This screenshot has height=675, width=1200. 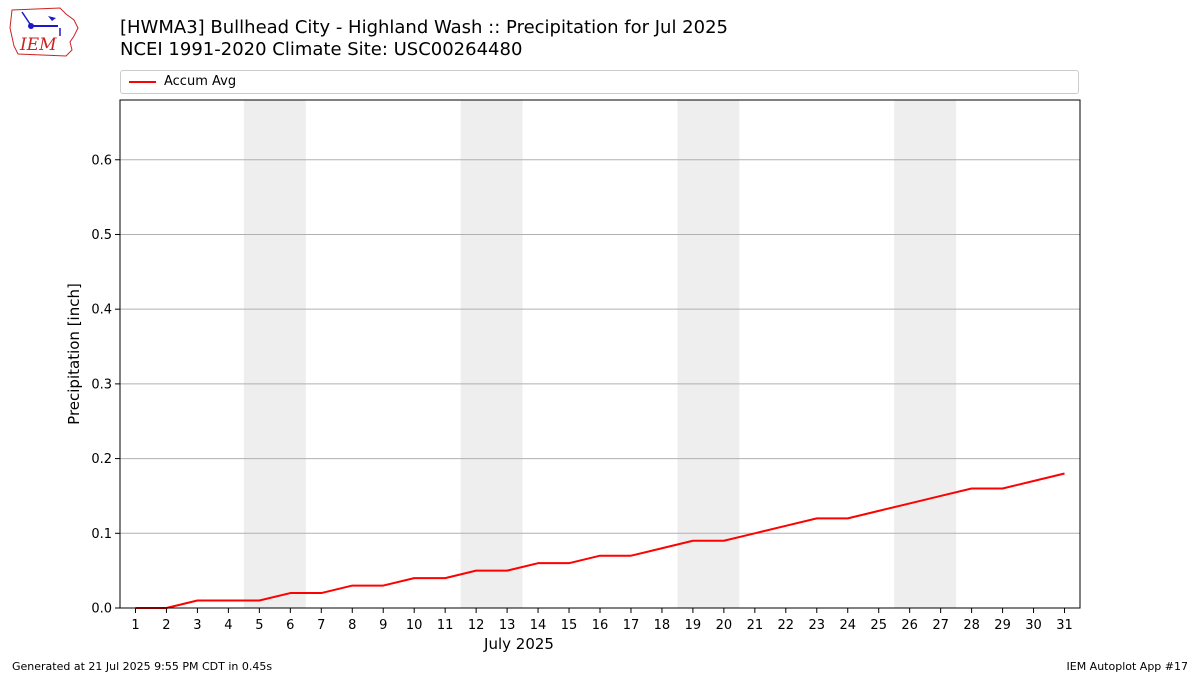 What do you see at coordinates (476, 625) in the screenshot?
I see `x-tick-label: 12` at bounding box center [476, 625].